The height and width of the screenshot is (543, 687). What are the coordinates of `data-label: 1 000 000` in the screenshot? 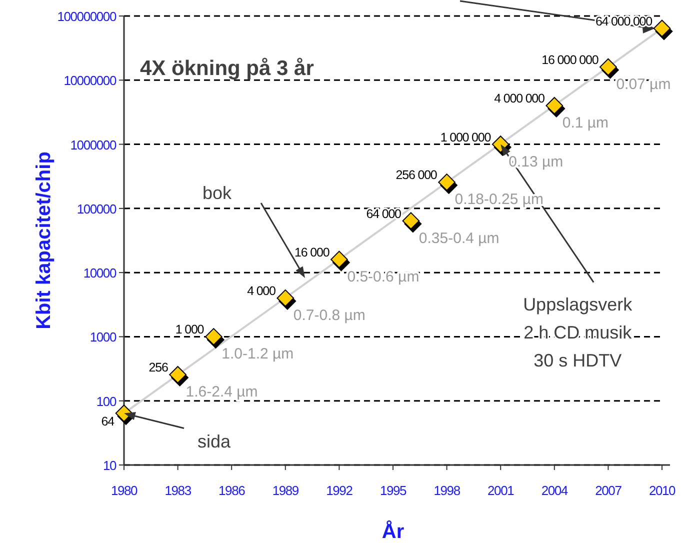 It's located at (466, 137).